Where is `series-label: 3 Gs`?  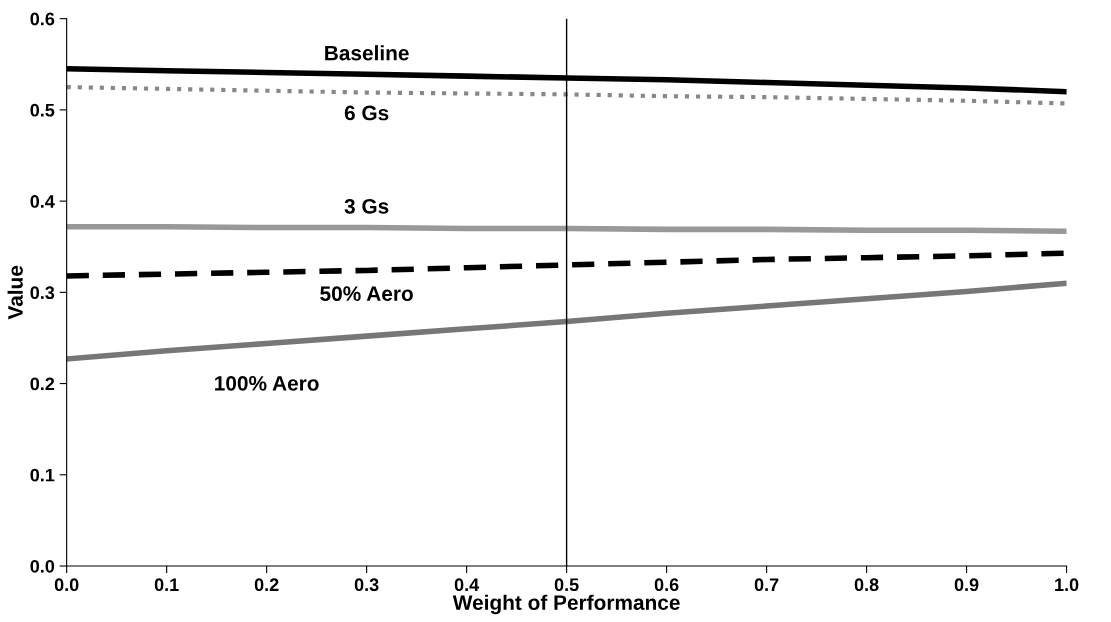
series-label: 3 Gs is located at coordinates (366, 206).